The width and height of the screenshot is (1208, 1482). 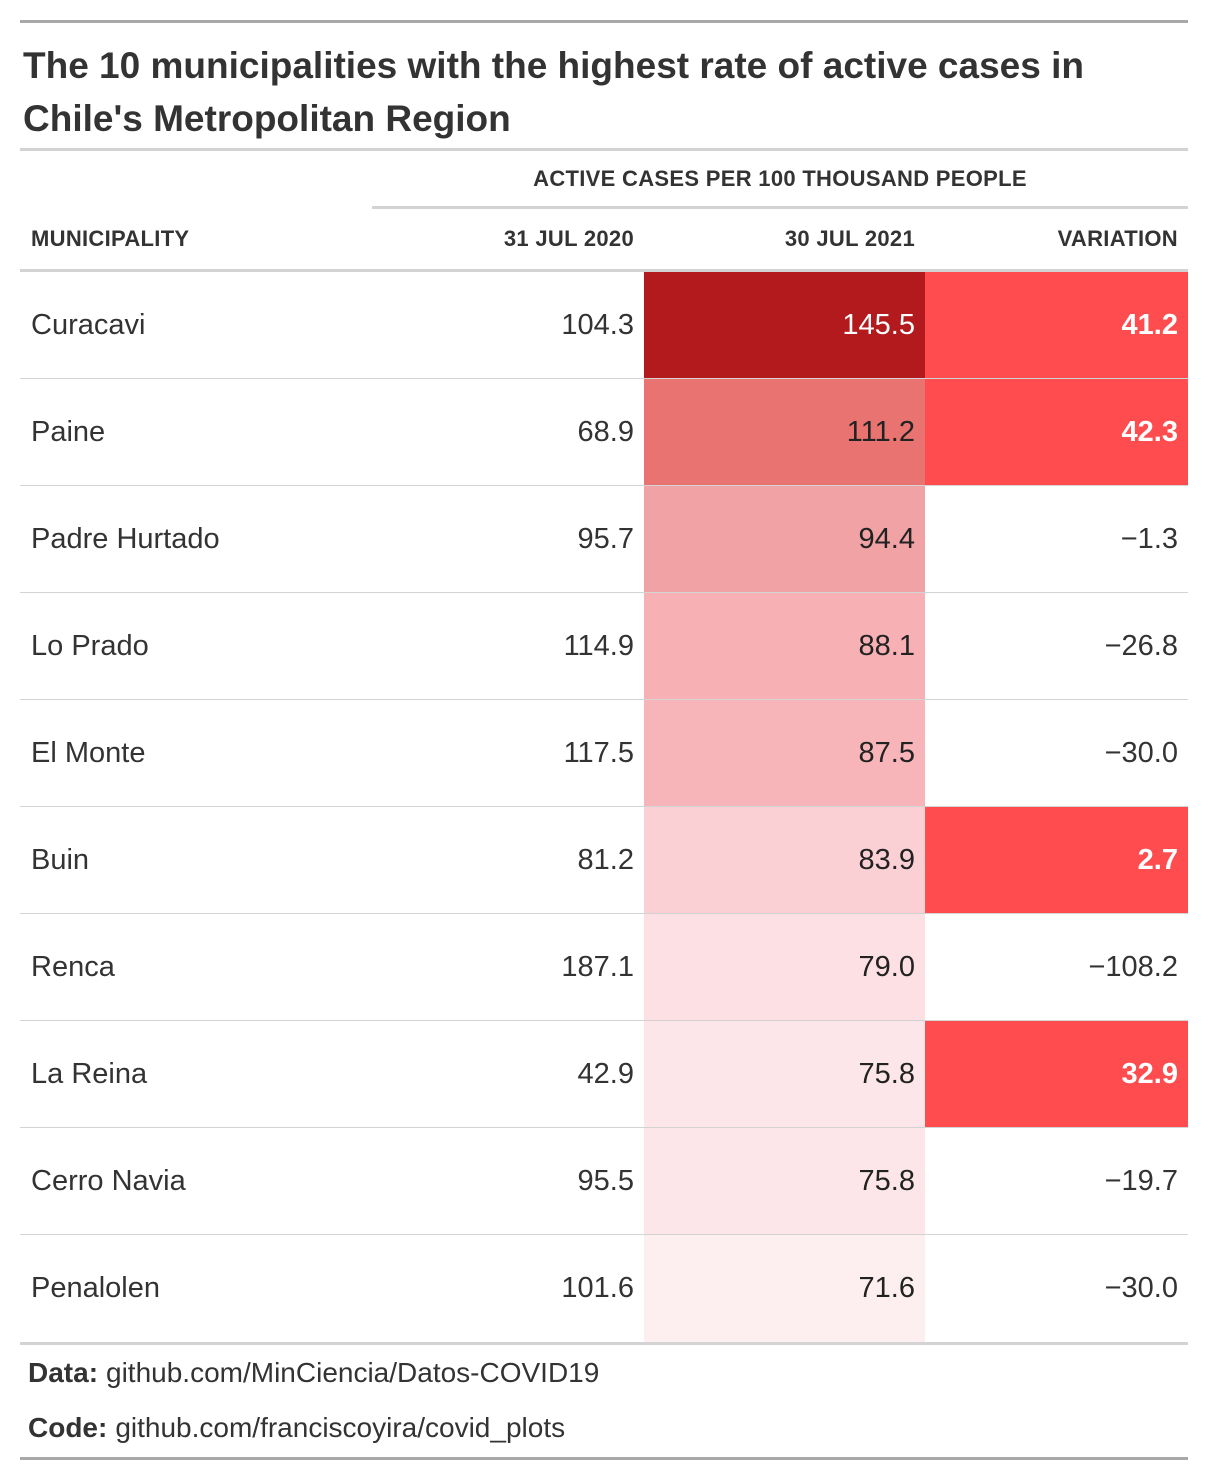 I want to click on variation-cell: 42.3, so click(x=1056, y=432).